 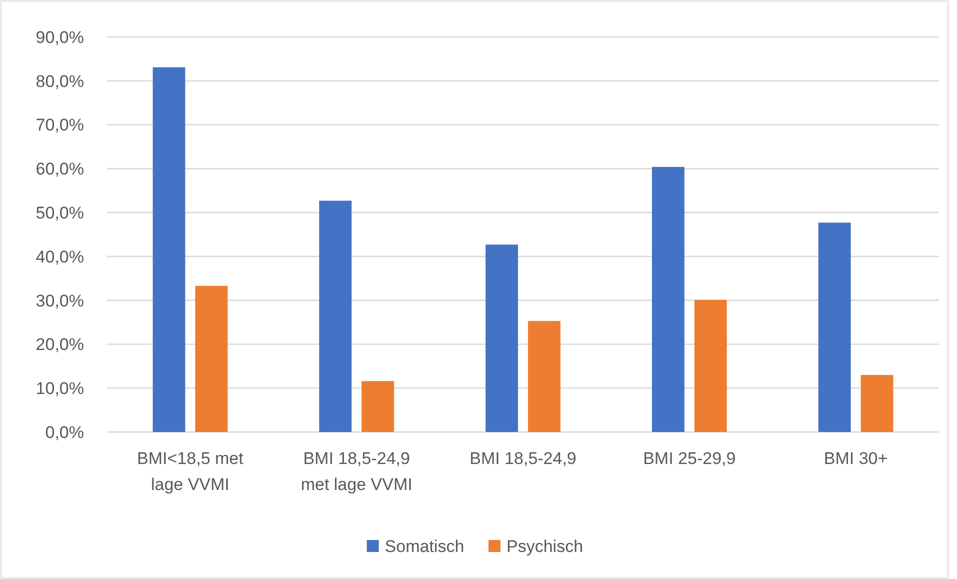 What do you see at coordinates (356, 471) in the screenshot?
I see `x-tick-label: BMI 18,5-24,9 met lage VVMI` at bounding box center [356, 471].